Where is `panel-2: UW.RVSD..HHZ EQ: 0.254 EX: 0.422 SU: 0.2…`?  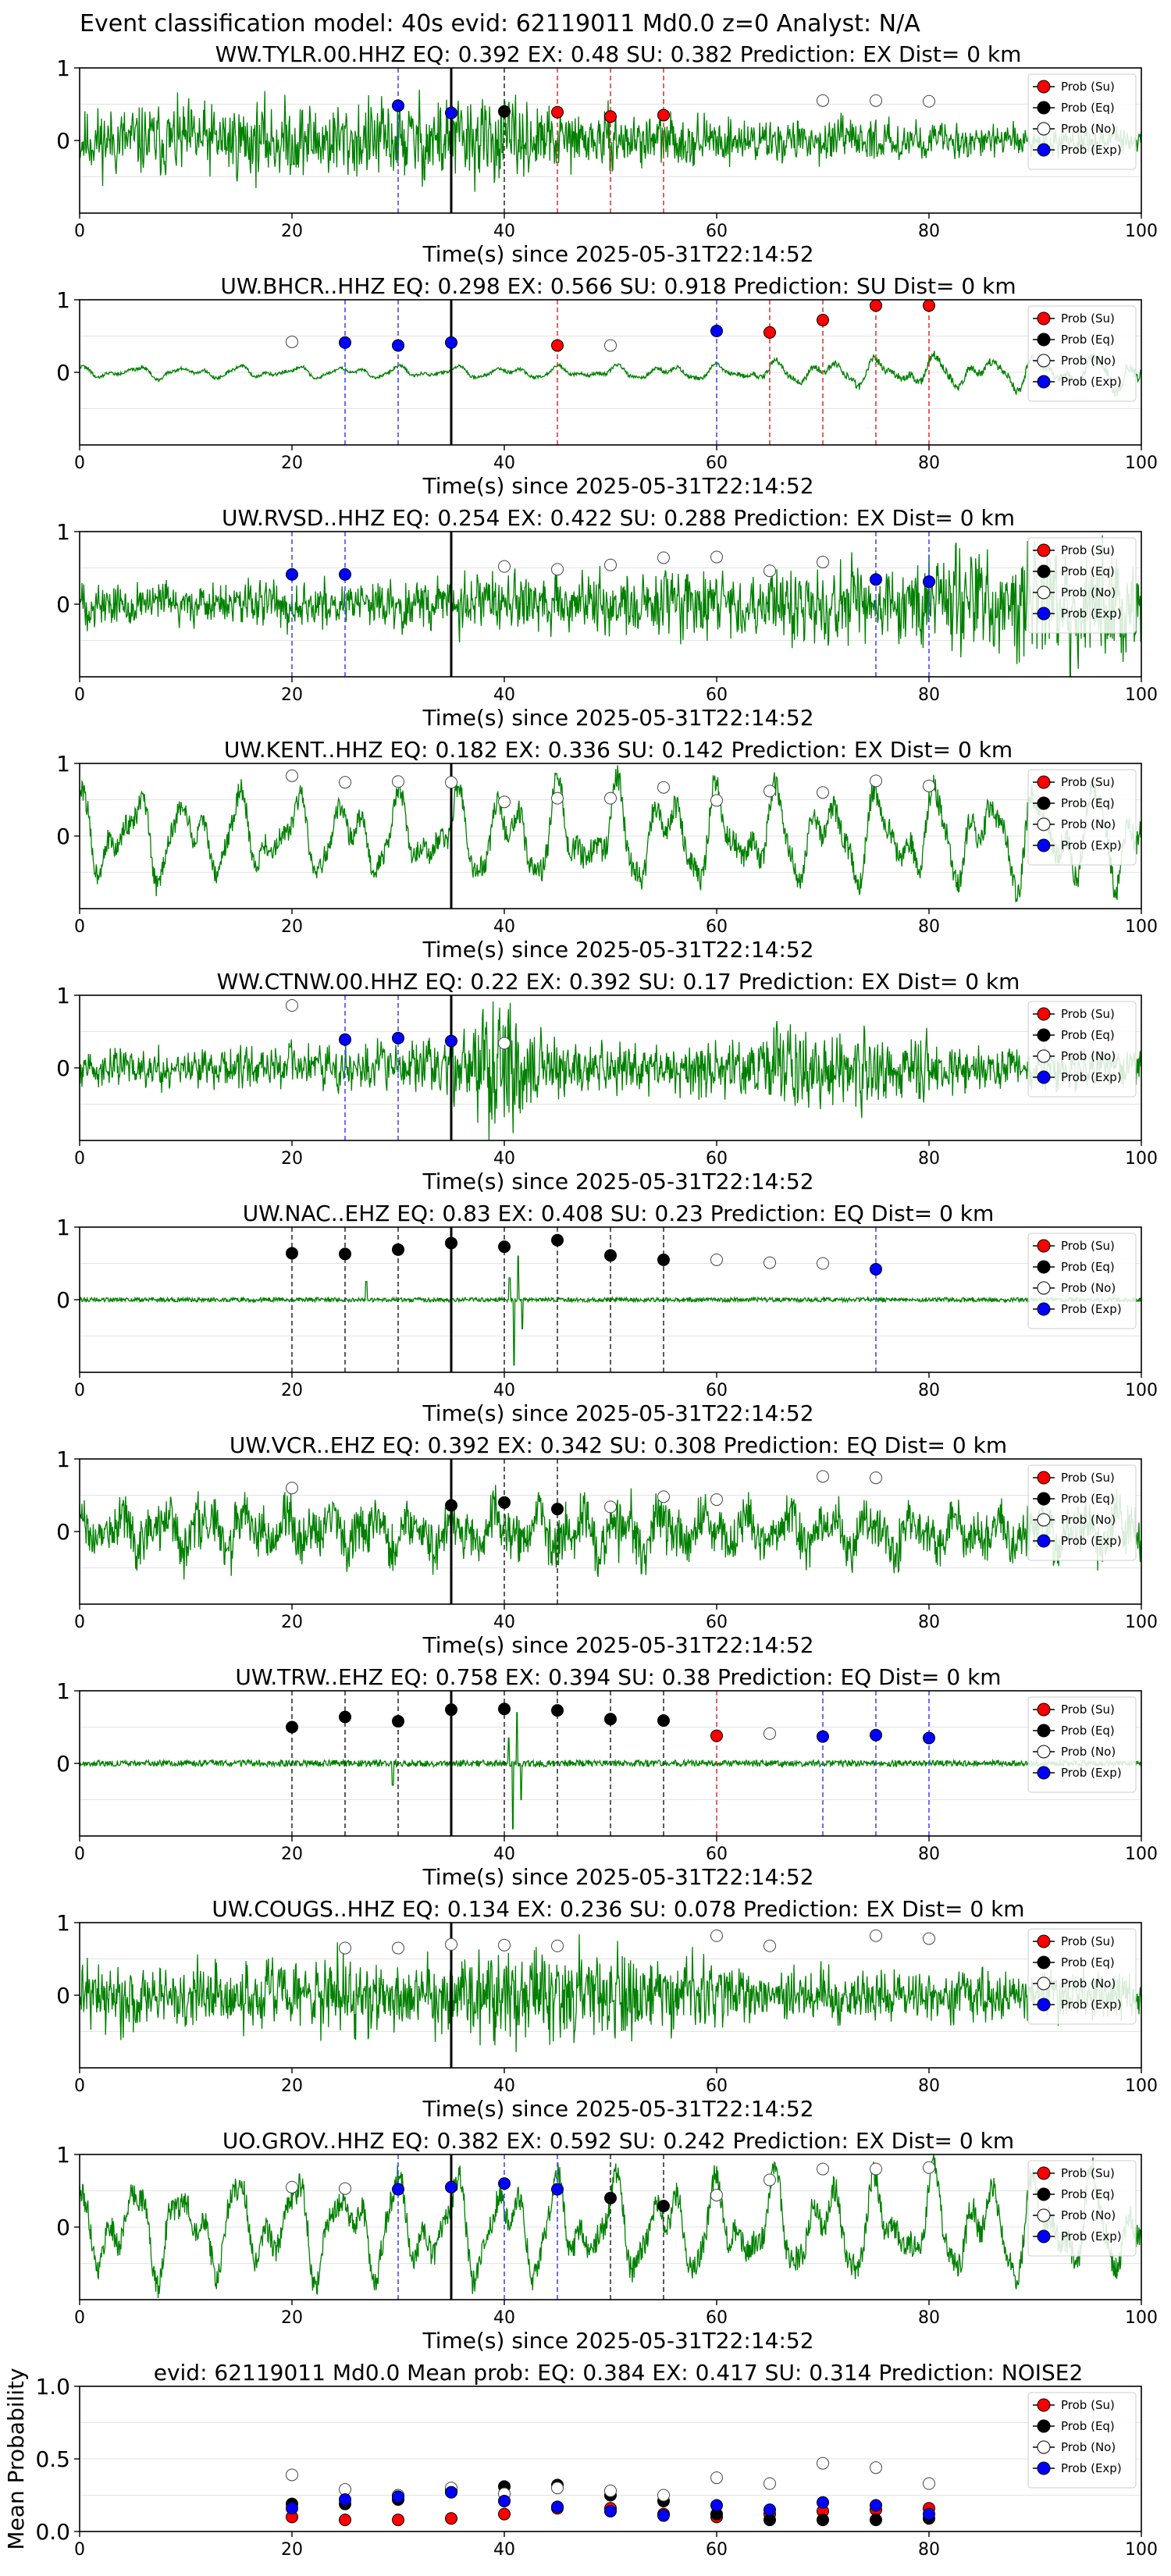 panel-2: UW.RVSD..HHZ EQ: 0.254 EX: 0.422 SU: 0.2… is located at coordinates (607, 618).